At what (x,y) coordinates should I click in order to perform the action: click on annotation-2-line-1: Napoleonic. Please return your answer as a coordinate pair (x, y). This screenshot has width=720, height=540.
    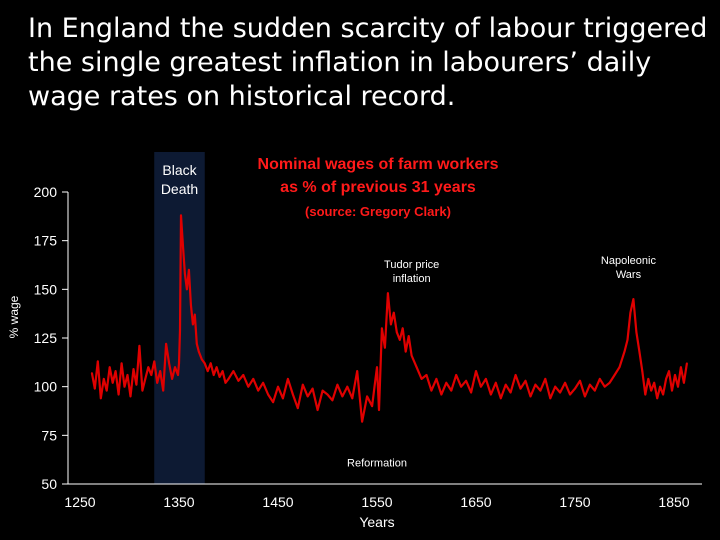
    Looking at the image, I should click on (629, 261).